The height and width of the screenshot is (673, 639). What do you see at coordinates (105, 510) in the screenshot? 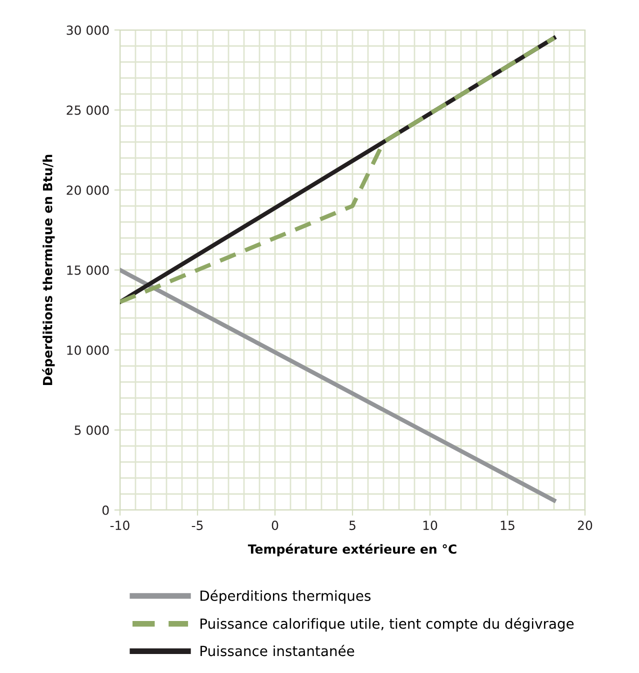
I see `y-tick-label: 0` at bounding box center [105, 510].